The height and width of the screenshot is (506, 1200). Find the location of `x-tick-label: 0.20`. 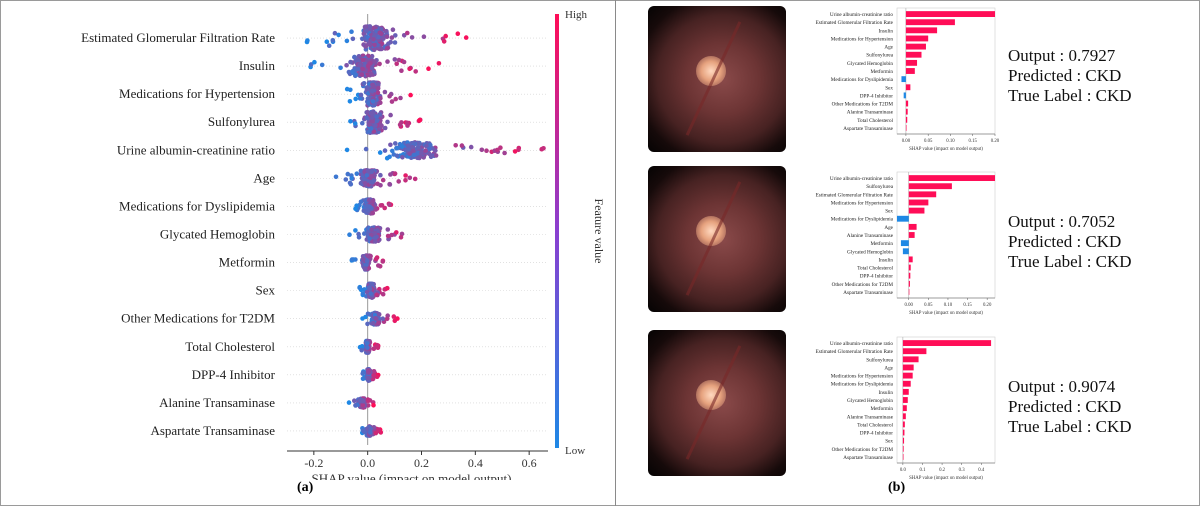

x-tick-label: 0.20 is located at coordinates (987, 305).